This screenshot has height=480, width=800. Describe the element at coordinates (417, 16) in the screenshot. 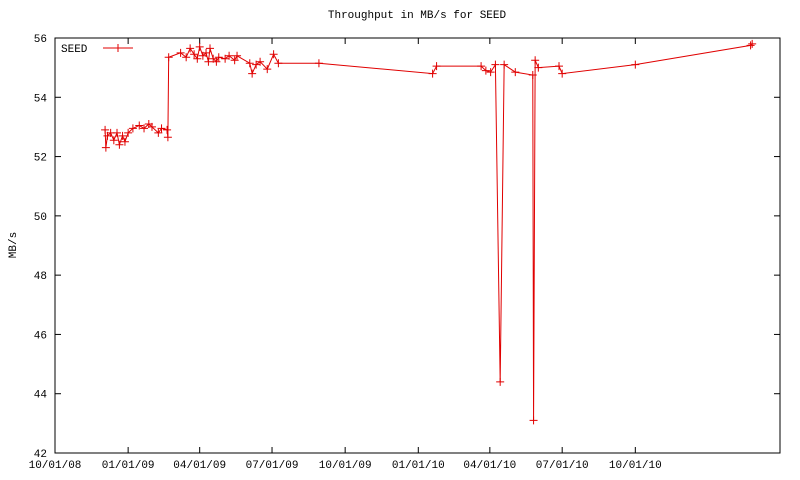

I see `chart-title: Throughput in MB/s for SEED` at that location.